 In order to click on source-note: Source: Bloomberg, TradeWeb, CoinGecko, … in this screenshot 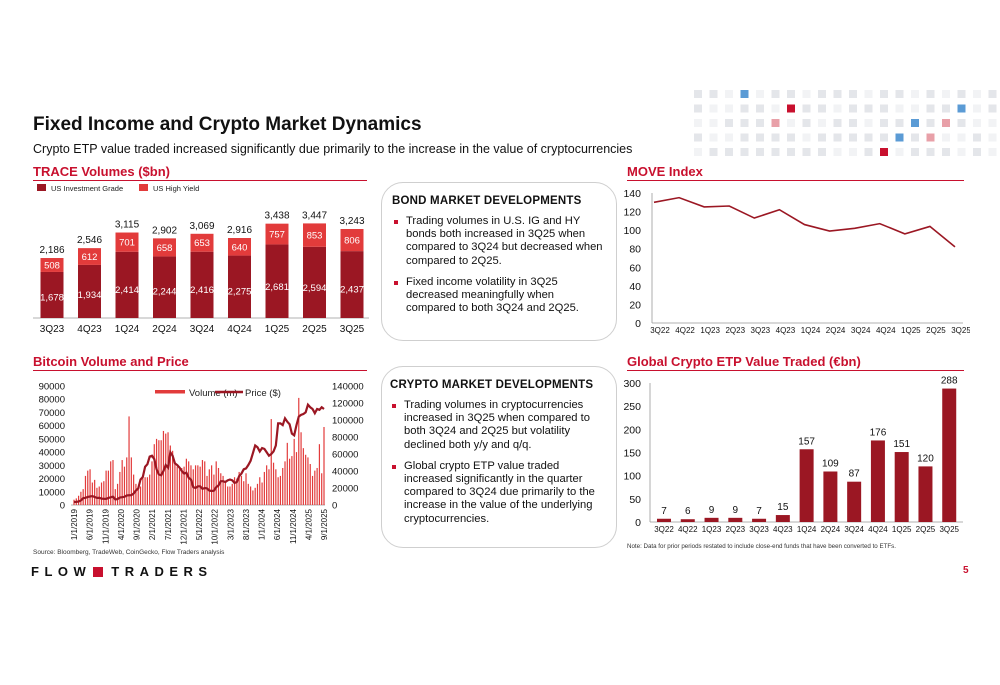, I will do `click(129, 552)`.